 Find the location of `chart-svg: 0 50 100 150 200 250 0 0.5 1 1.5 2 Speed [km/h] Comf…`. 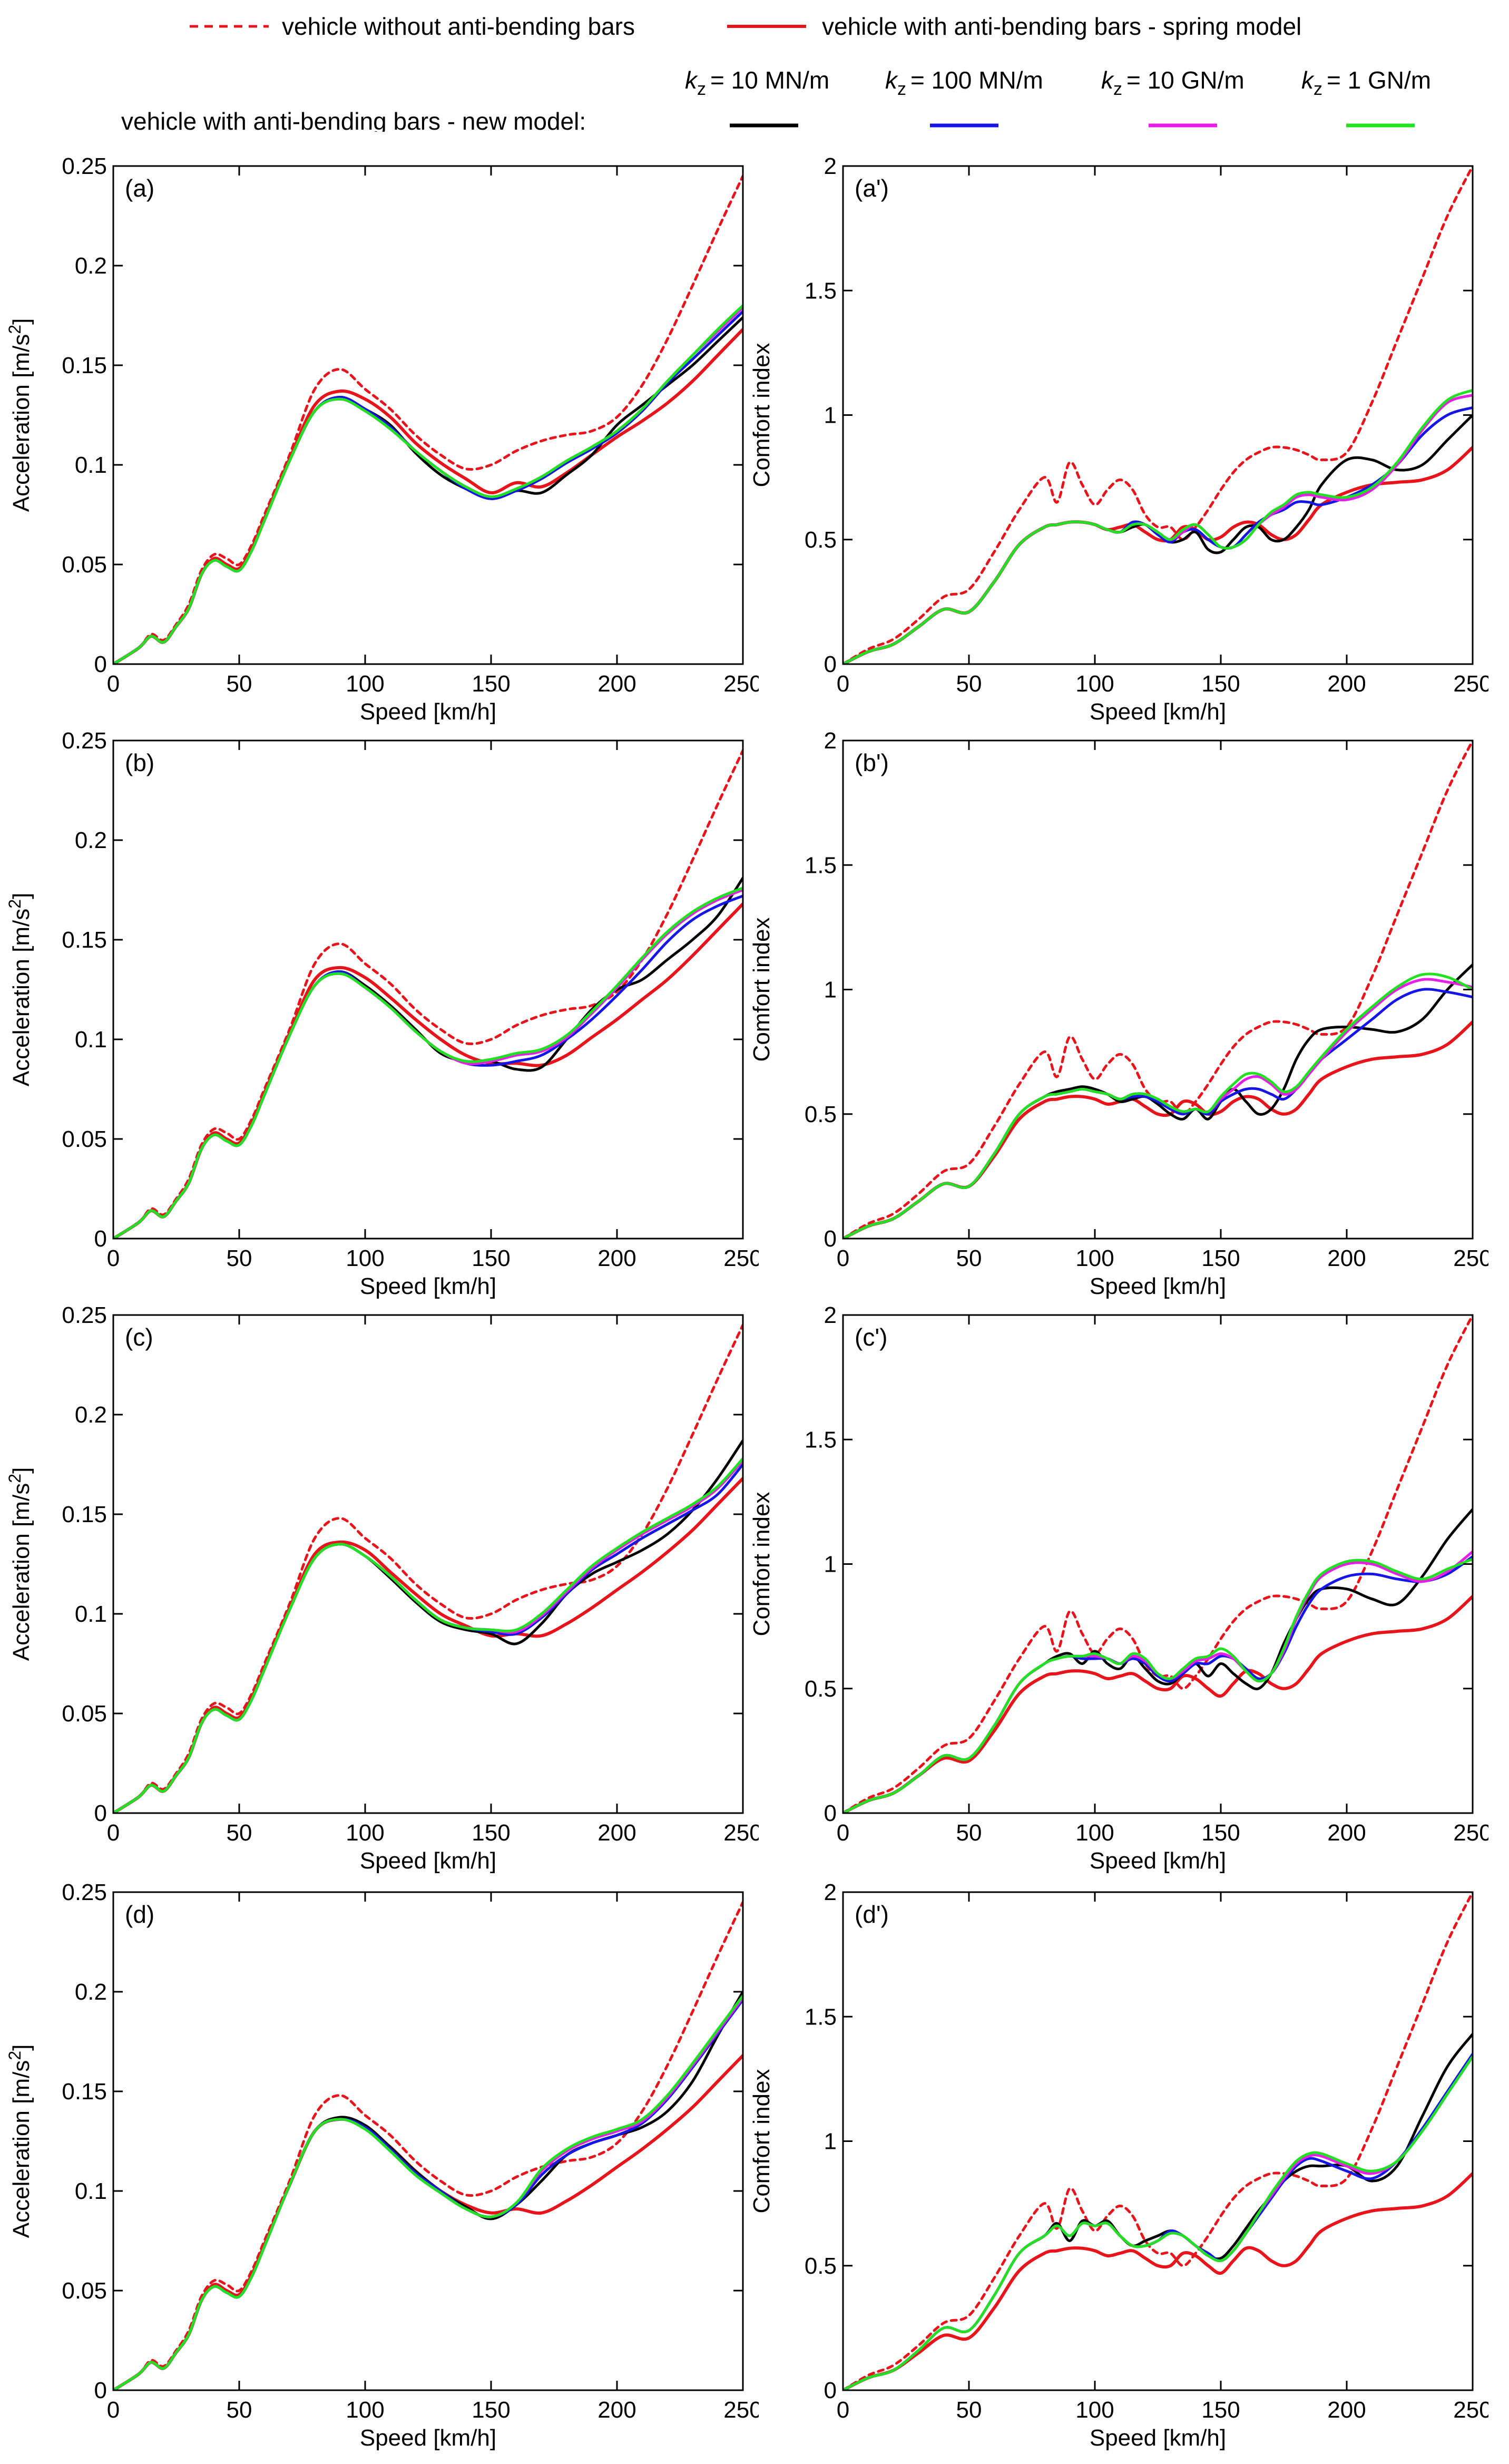

chart-svg: 0 50 100 150 200 250 0 0.5 1 1.5 2 Speed [km/h] Comf… is located at coordinates (1118, 440).